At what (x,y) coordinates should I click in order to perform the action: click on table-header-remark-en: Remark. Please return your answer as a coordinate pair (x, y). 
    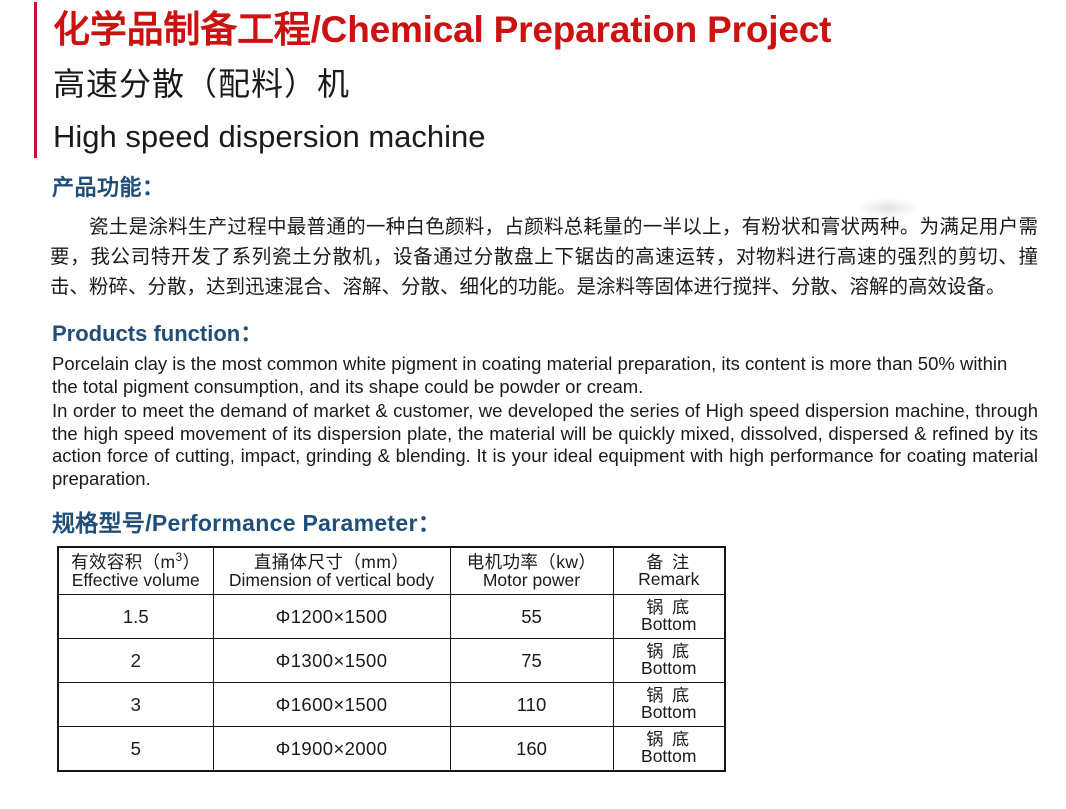
    Looking at the image, I should click on (669, 578).